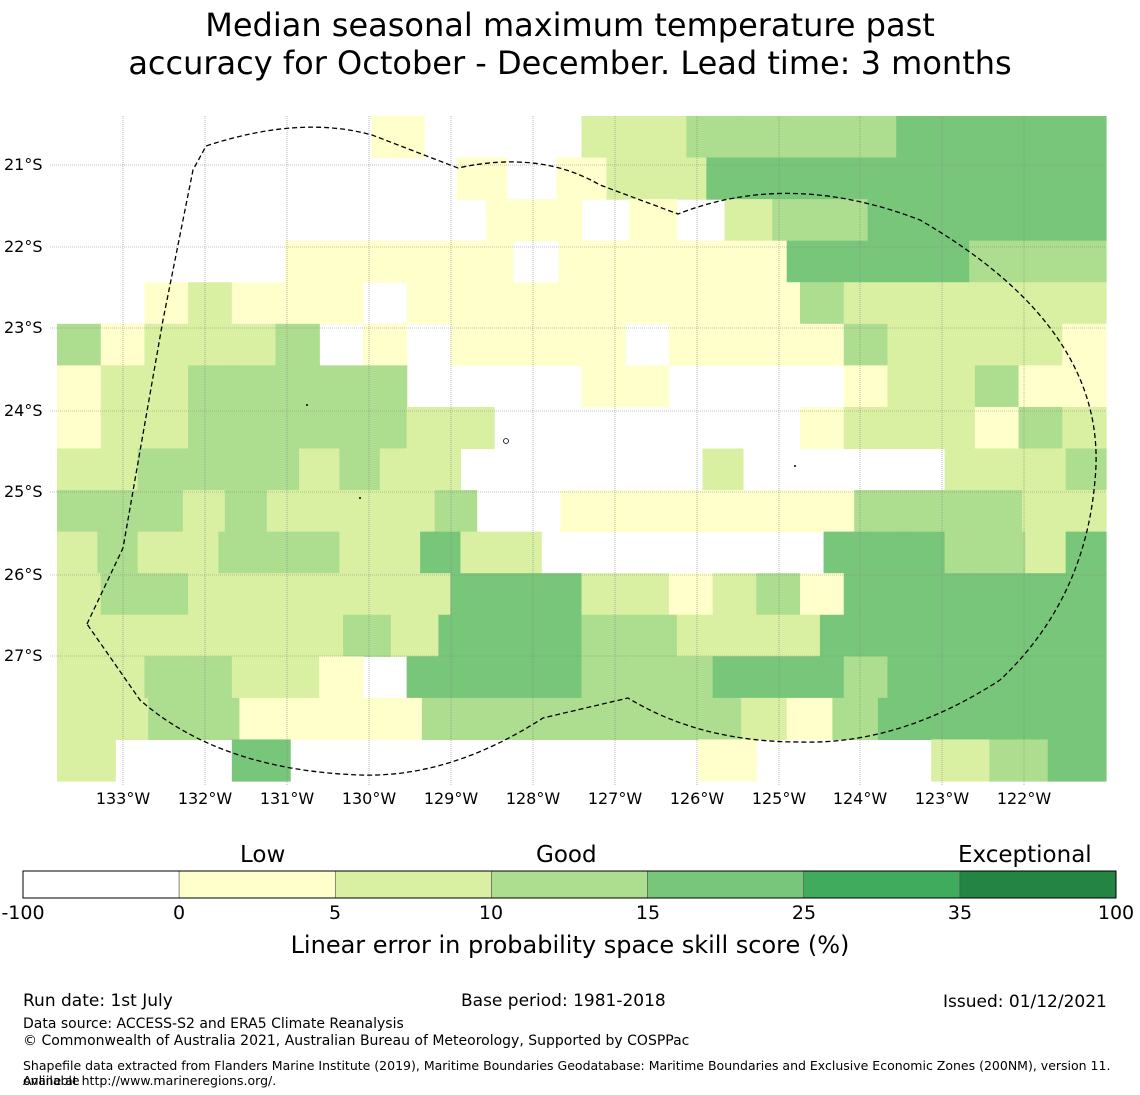 This screenshot has height=1095, width=1140. What do you see at coordinates (1116, 913) in the screenshot?
I see `colorbar-tick-label: 100` at bounding box center [1116, 913].